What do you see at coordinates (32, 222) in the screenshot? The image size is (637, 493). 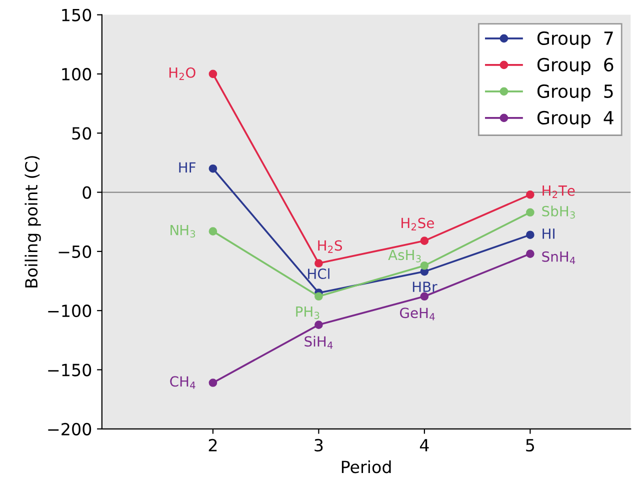 I see `y-axis-title: Boiling point (C)` at bounding box center [32, 222].